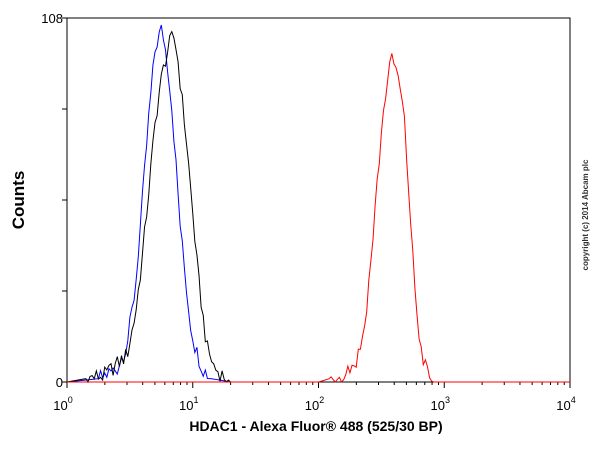 The width and height of the screenshot is (600, 455). Describe the element at coordinates (59, 382) in the screenshot. I see `y-tick-label: 0` at that location.